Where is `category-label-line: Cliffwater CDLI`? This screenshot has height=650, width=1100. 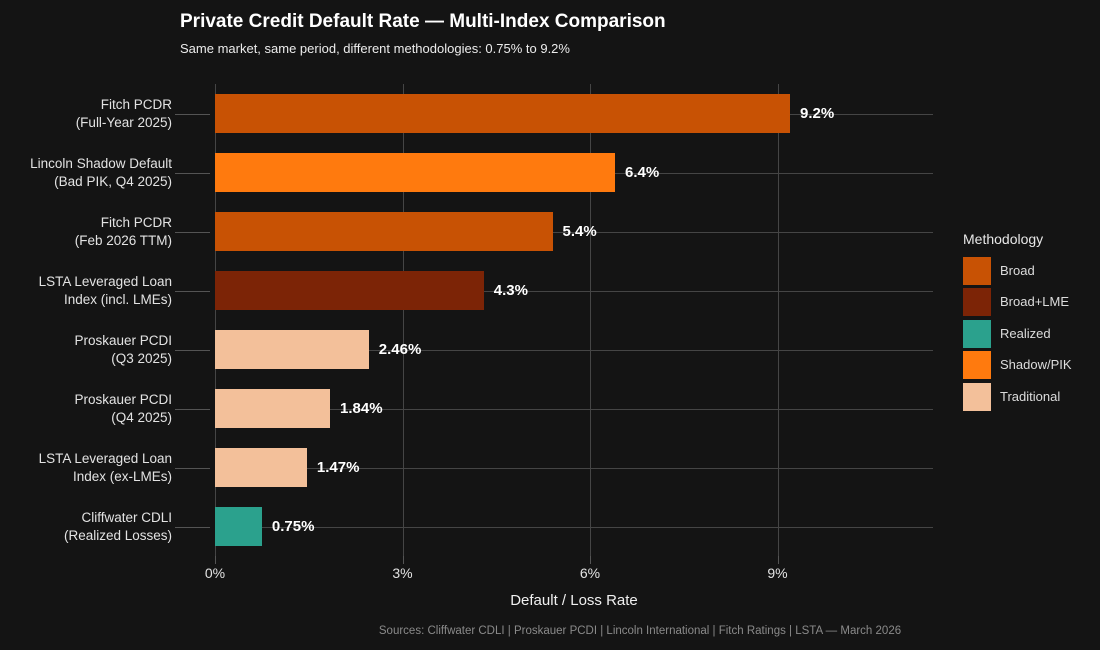
category-label-line: Cliffwater CDLI is located at coordinates (126, 517).